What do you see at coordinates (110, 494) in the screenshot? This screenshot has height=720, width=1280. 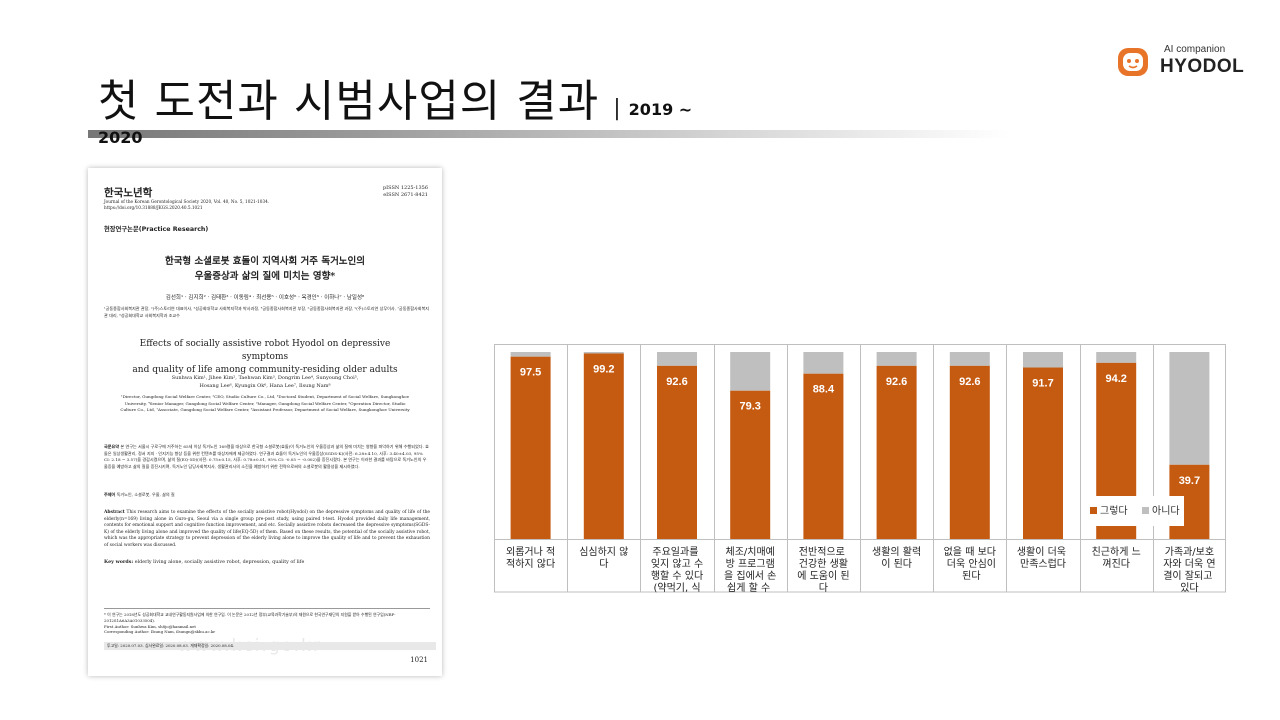 I see `paper-korean-keywords-label: 주제어` at bounding box center [110, 494].